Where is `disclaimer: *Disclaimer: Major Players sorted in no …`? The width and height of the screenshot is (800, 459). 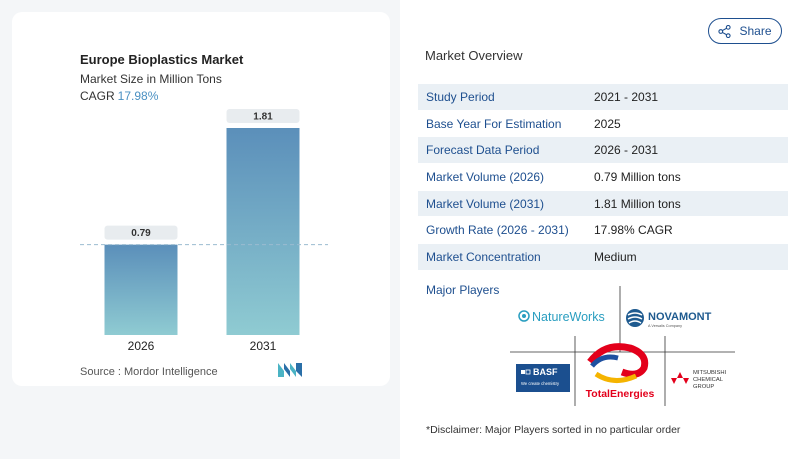
disclaimer: *Disclaimer: Major Players sorted in no … is located at coordinates (553, 430).